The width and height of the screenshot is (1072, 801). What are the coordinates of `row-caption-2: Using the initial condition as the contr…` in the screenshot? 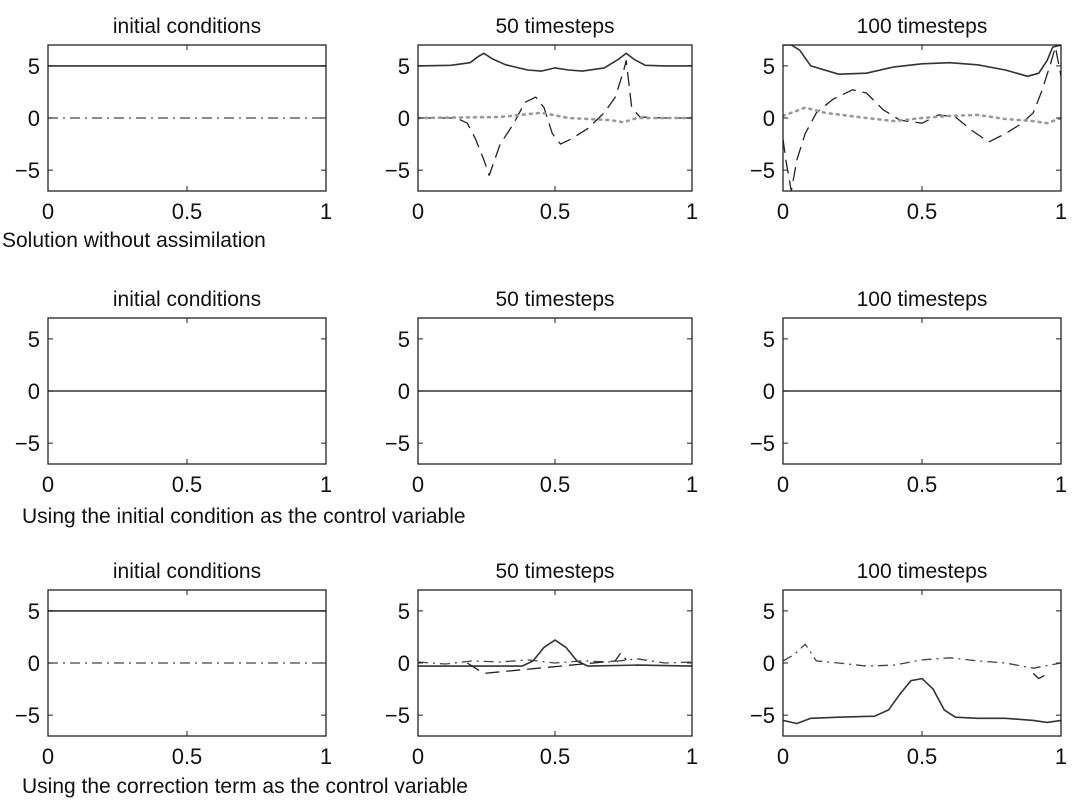 It's located at (244, 516).